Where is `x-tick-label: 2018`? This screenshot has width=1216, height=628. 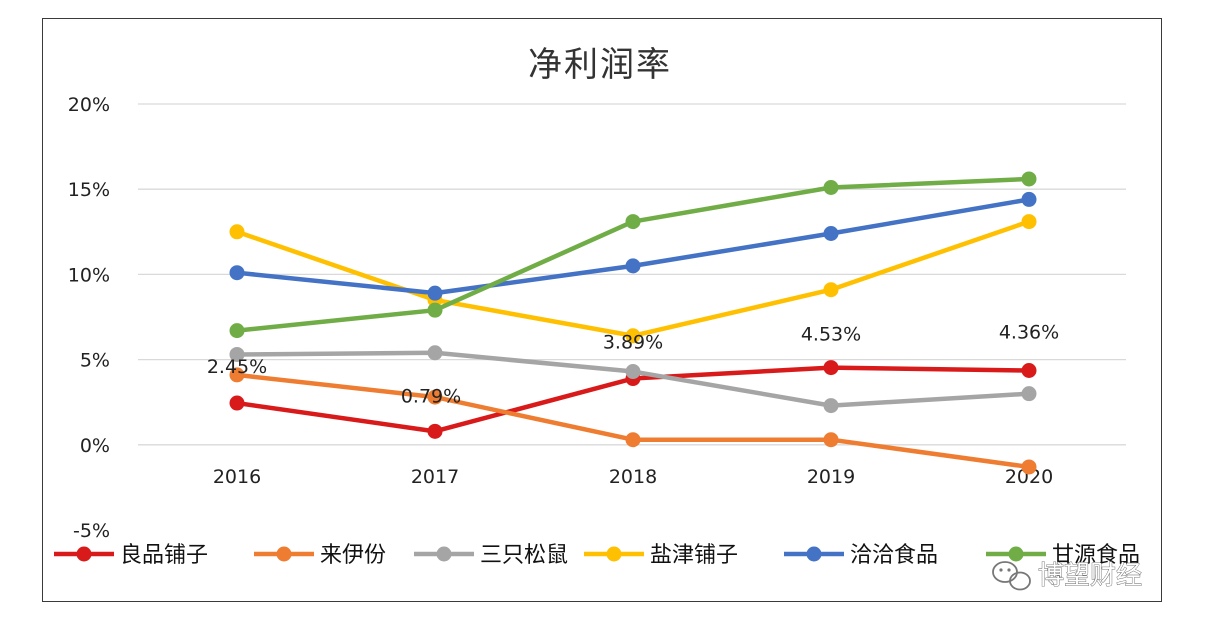 x-tick-label: 2018 is located at coordinates (633, 477).